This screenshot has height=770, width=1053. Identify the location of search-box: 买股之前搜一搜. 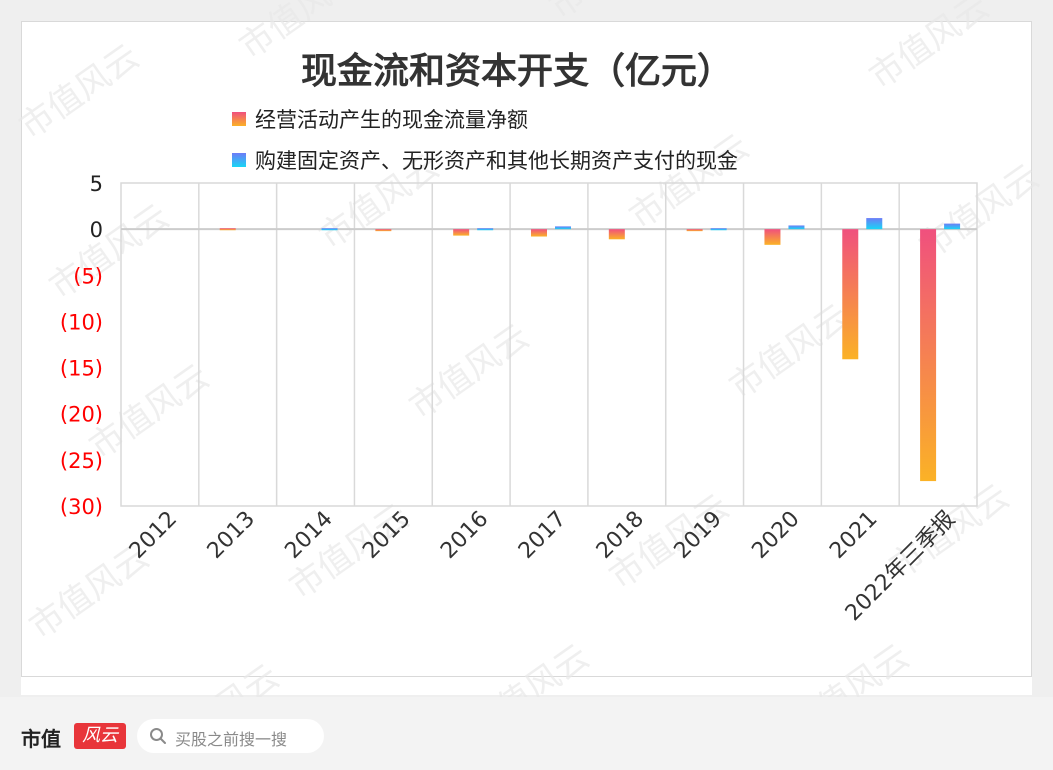
(230, 736).